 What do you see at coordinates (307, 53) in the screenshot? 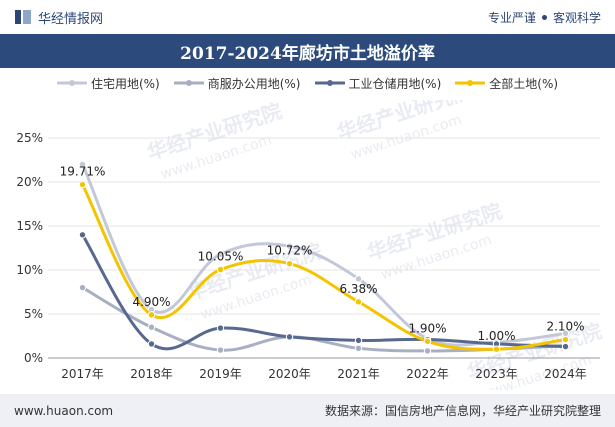
I see `chart-title: 2017-2024年廊坊市土地溢价率` at bounding box center [307, 53].